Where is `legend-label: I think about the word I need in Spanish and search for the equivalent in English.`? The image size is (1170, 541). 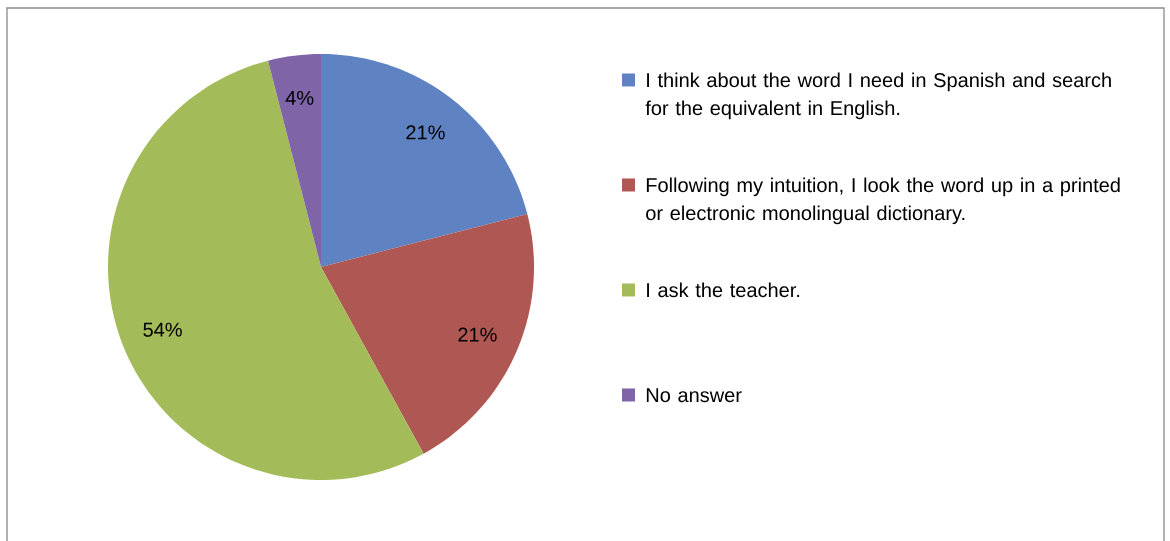
legend-label: I think about the word I need in Spanish and search for the equivalent in English. is located at coordinates (878, 96).